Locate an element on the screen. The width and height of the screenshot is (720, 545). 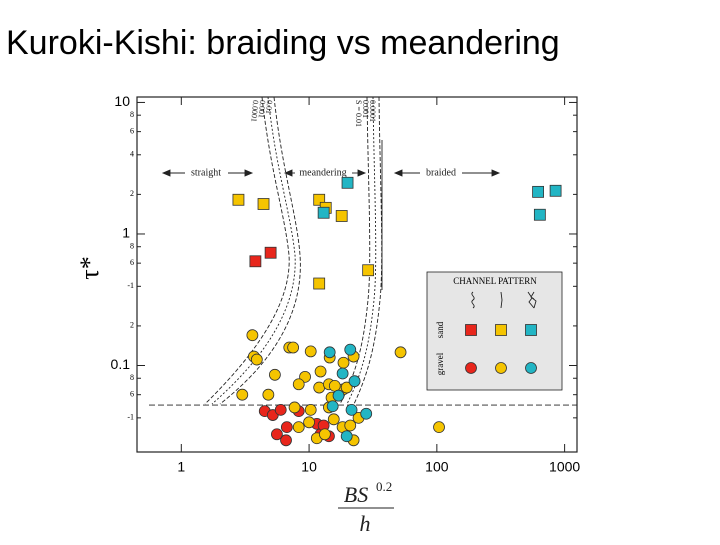
y-tick-label: 4 is located at coordinates (132, 154).